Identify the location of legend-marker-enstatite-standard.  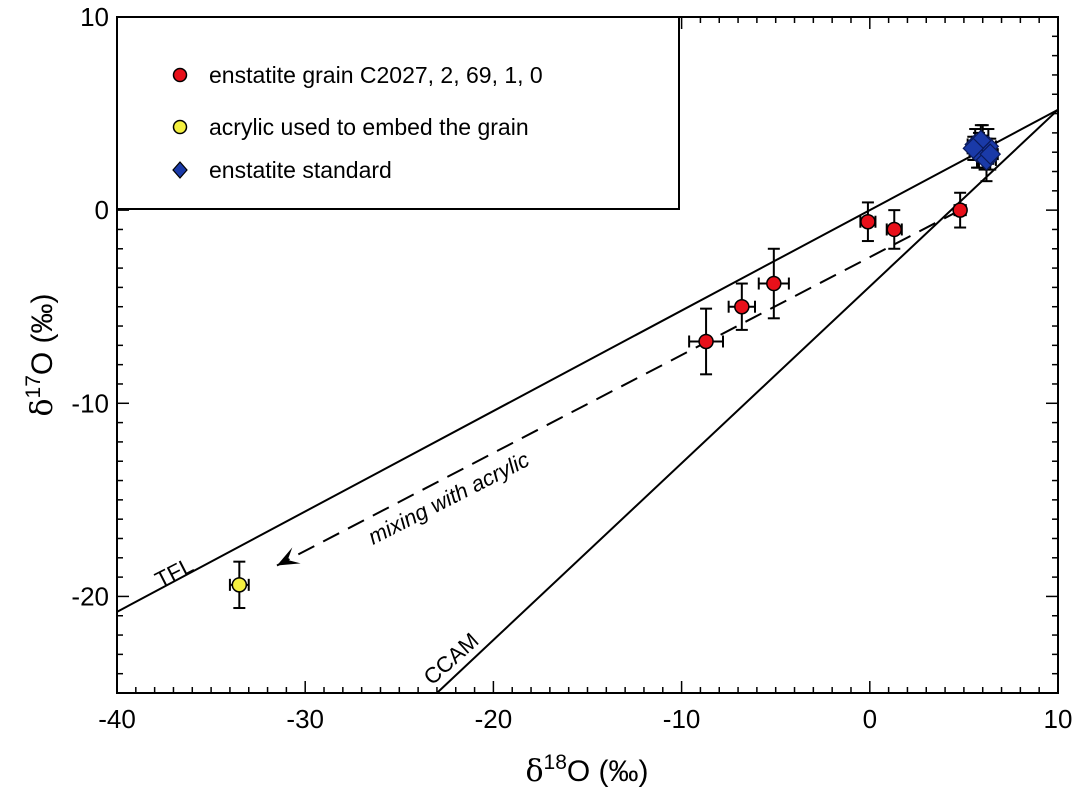
(180, 170).